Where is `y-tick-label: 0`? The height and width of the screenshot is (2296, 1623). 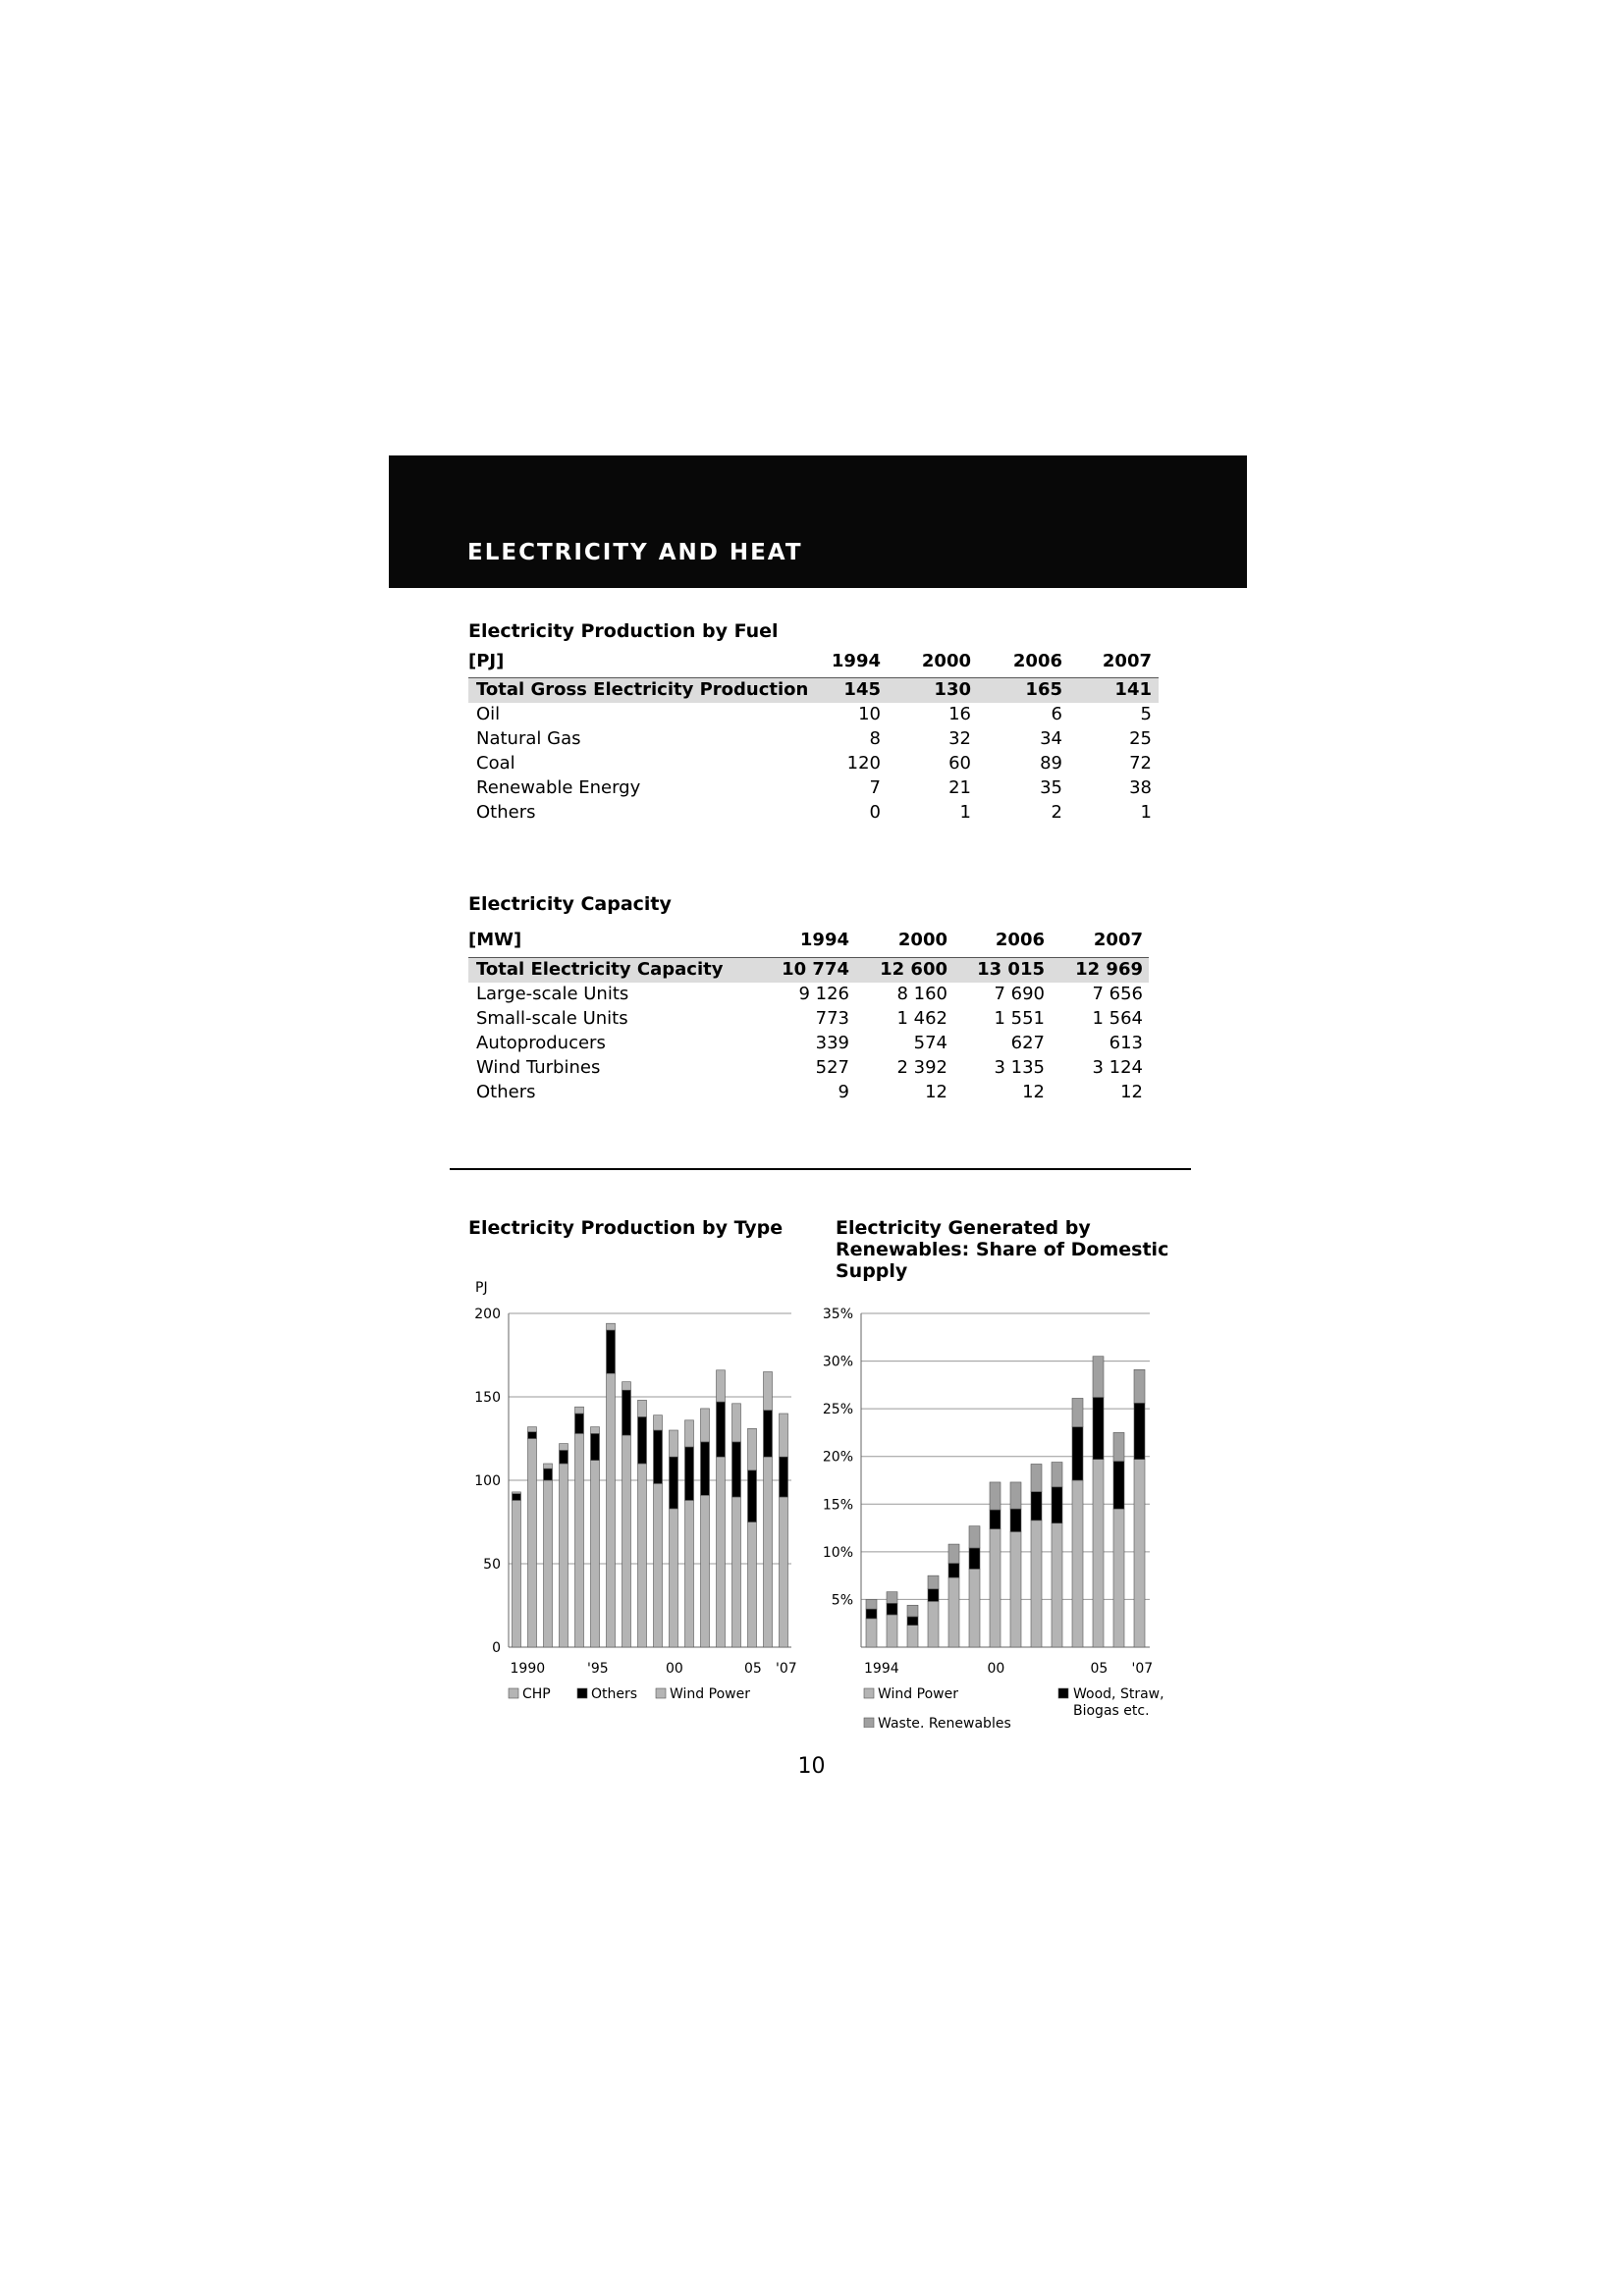
y-tick-label: 0 is located at coordinates (496, 1648).